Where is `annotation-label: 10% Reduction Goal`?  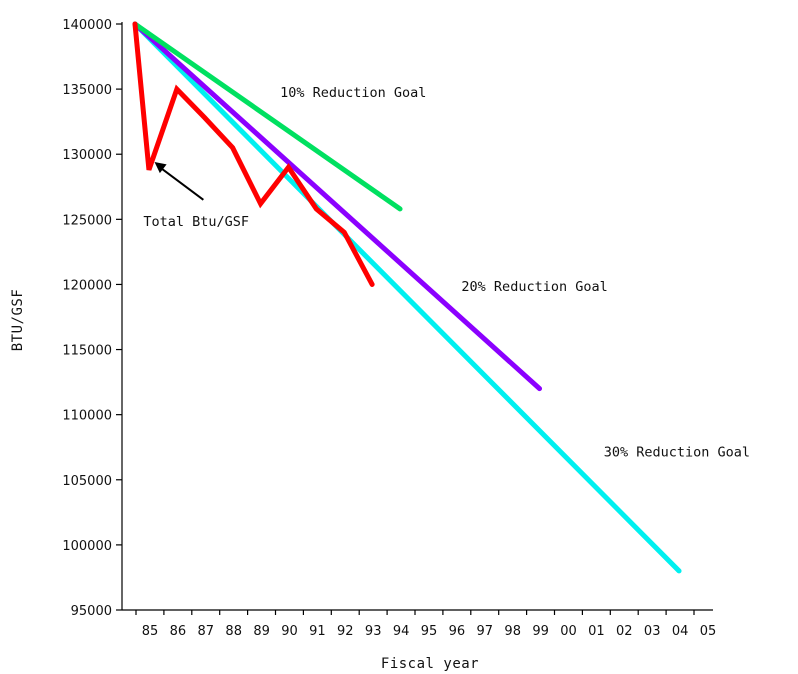
annotation-label: 10% Reduction Goal is located at coordinates (353, 93).